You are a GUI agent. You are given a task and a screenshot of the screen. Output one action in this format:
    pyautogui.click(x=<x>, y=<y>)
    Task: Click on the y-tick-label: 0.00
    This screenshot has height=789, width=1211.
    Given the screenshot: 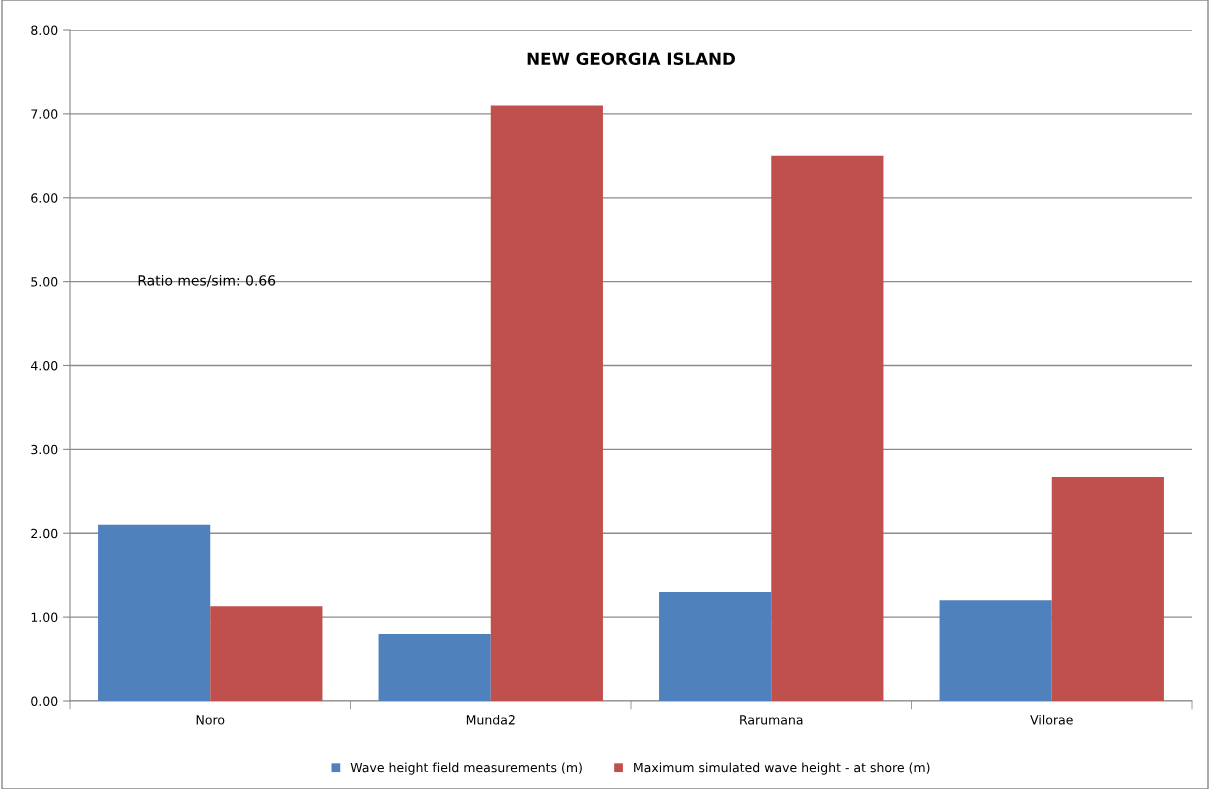 What is the action you would take?
    pyautogui.click(x=44, y=701)
    